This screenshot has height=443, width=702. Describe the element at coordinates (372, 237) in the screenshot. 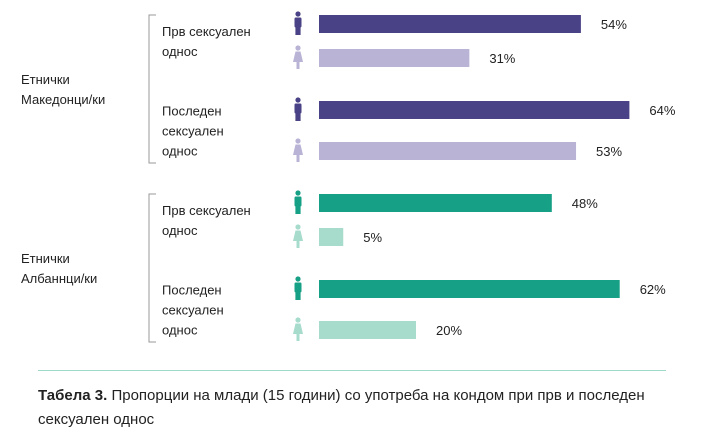

I see `bar-value-label: 5%` at that location.